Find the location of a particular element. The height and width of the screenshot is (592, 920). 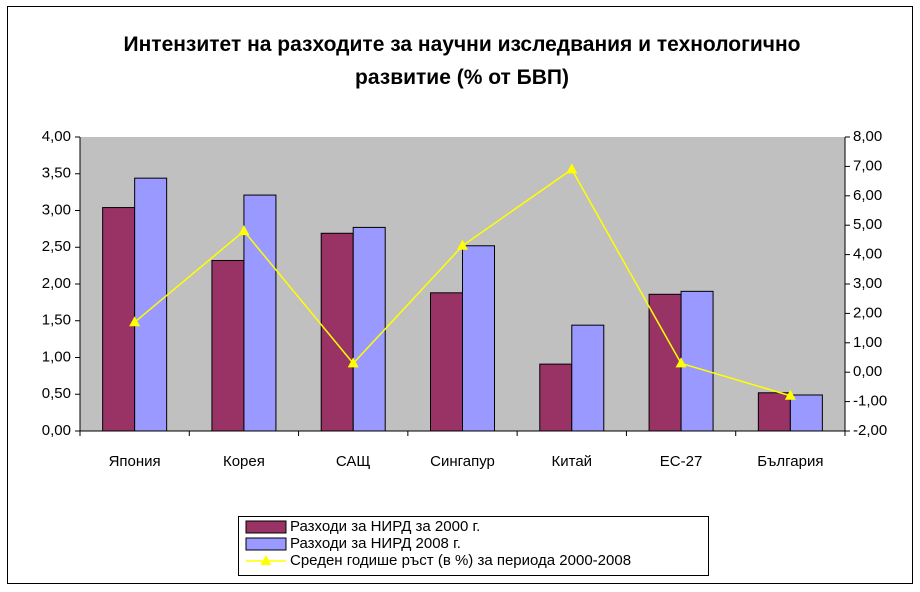

y2-tick-label: 2,00 is located at coordinates (867, 312).